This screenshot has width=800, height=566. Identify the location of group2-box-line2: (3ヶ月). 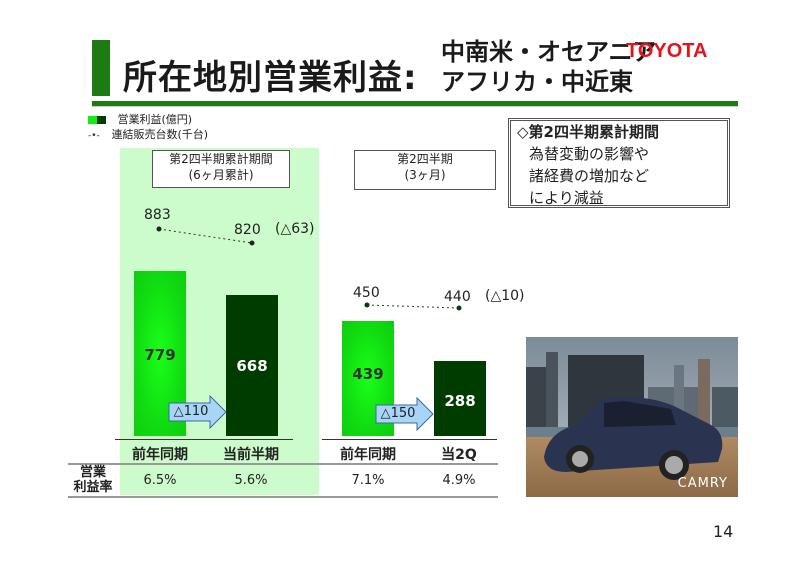
(425, 175).